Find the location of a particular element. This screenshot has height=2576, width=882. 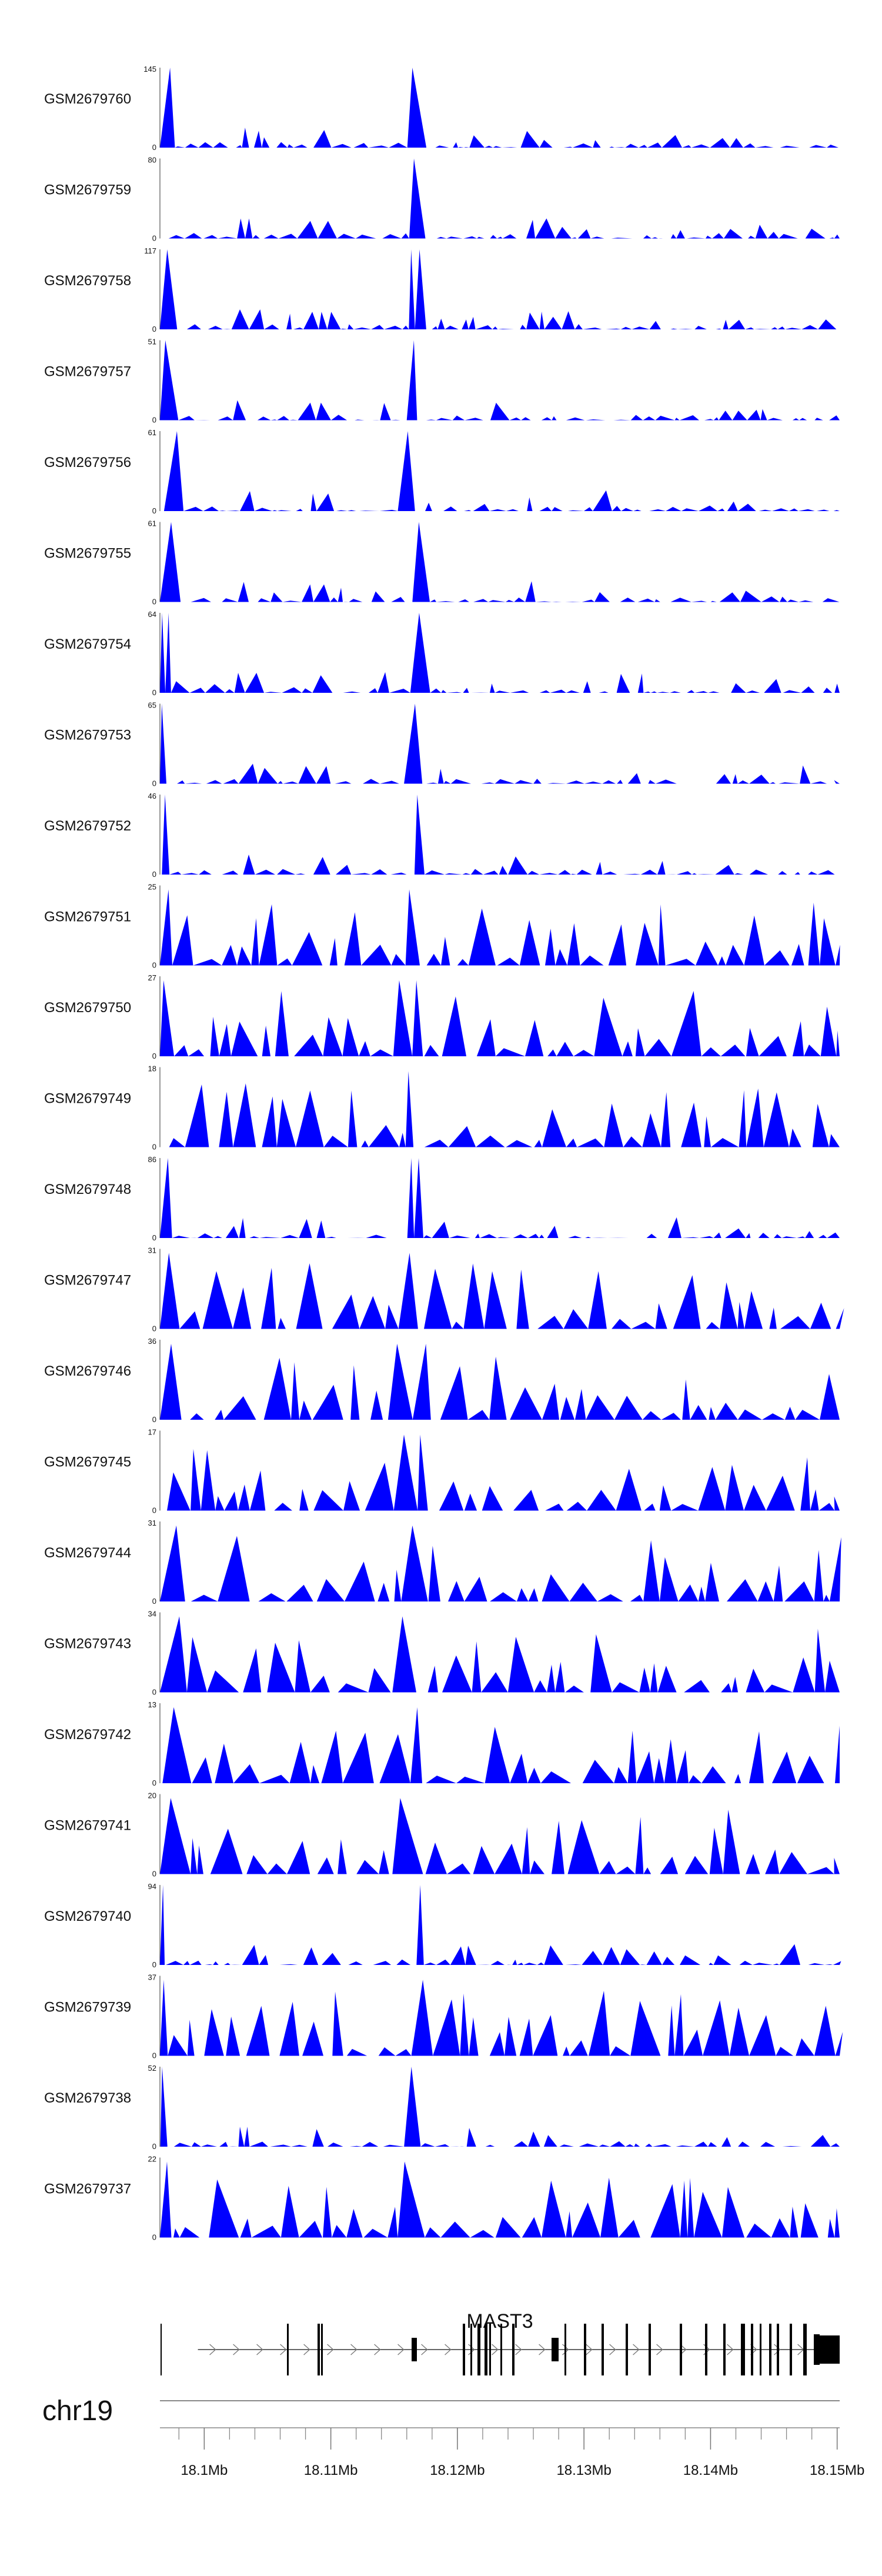

track-sample-label: GSM2679757 is located at coordinates (87, 372).